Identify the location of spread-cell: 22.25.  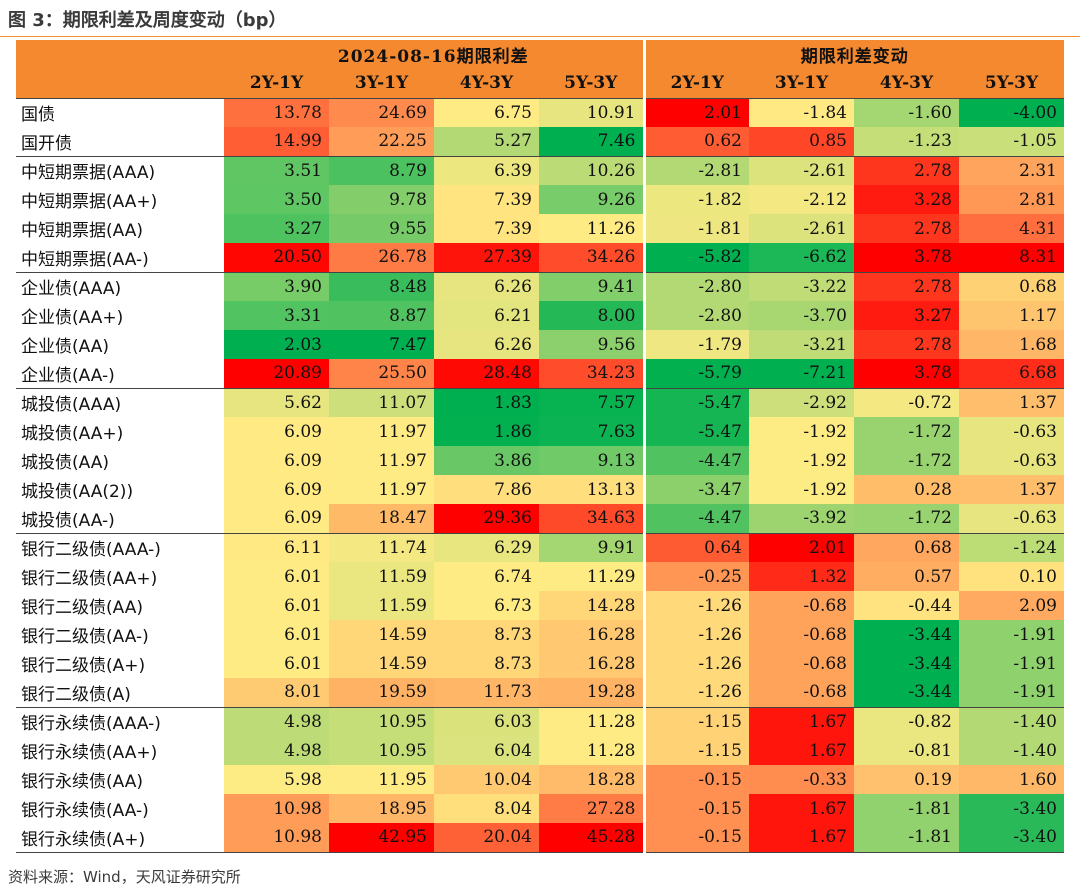
(381, 141).